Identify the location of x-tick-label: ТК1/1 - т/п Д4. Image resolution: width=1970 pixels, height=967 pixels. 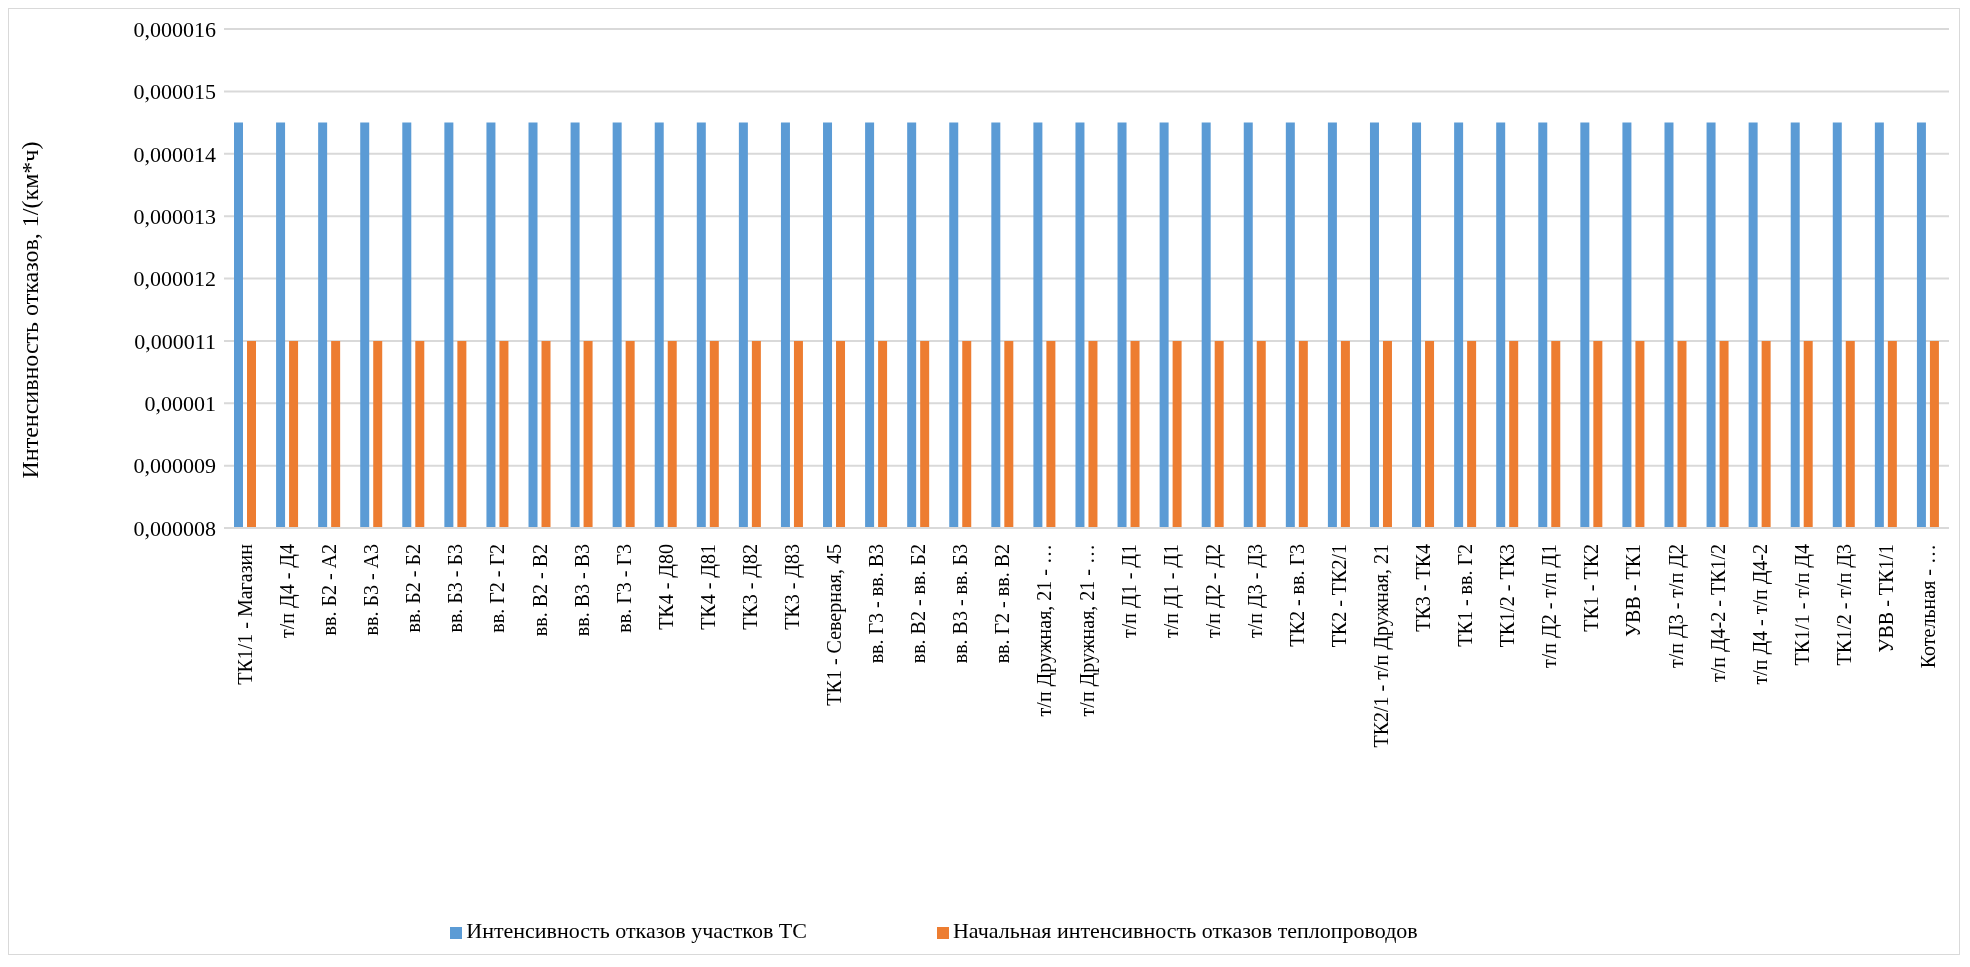
(1802, 605).